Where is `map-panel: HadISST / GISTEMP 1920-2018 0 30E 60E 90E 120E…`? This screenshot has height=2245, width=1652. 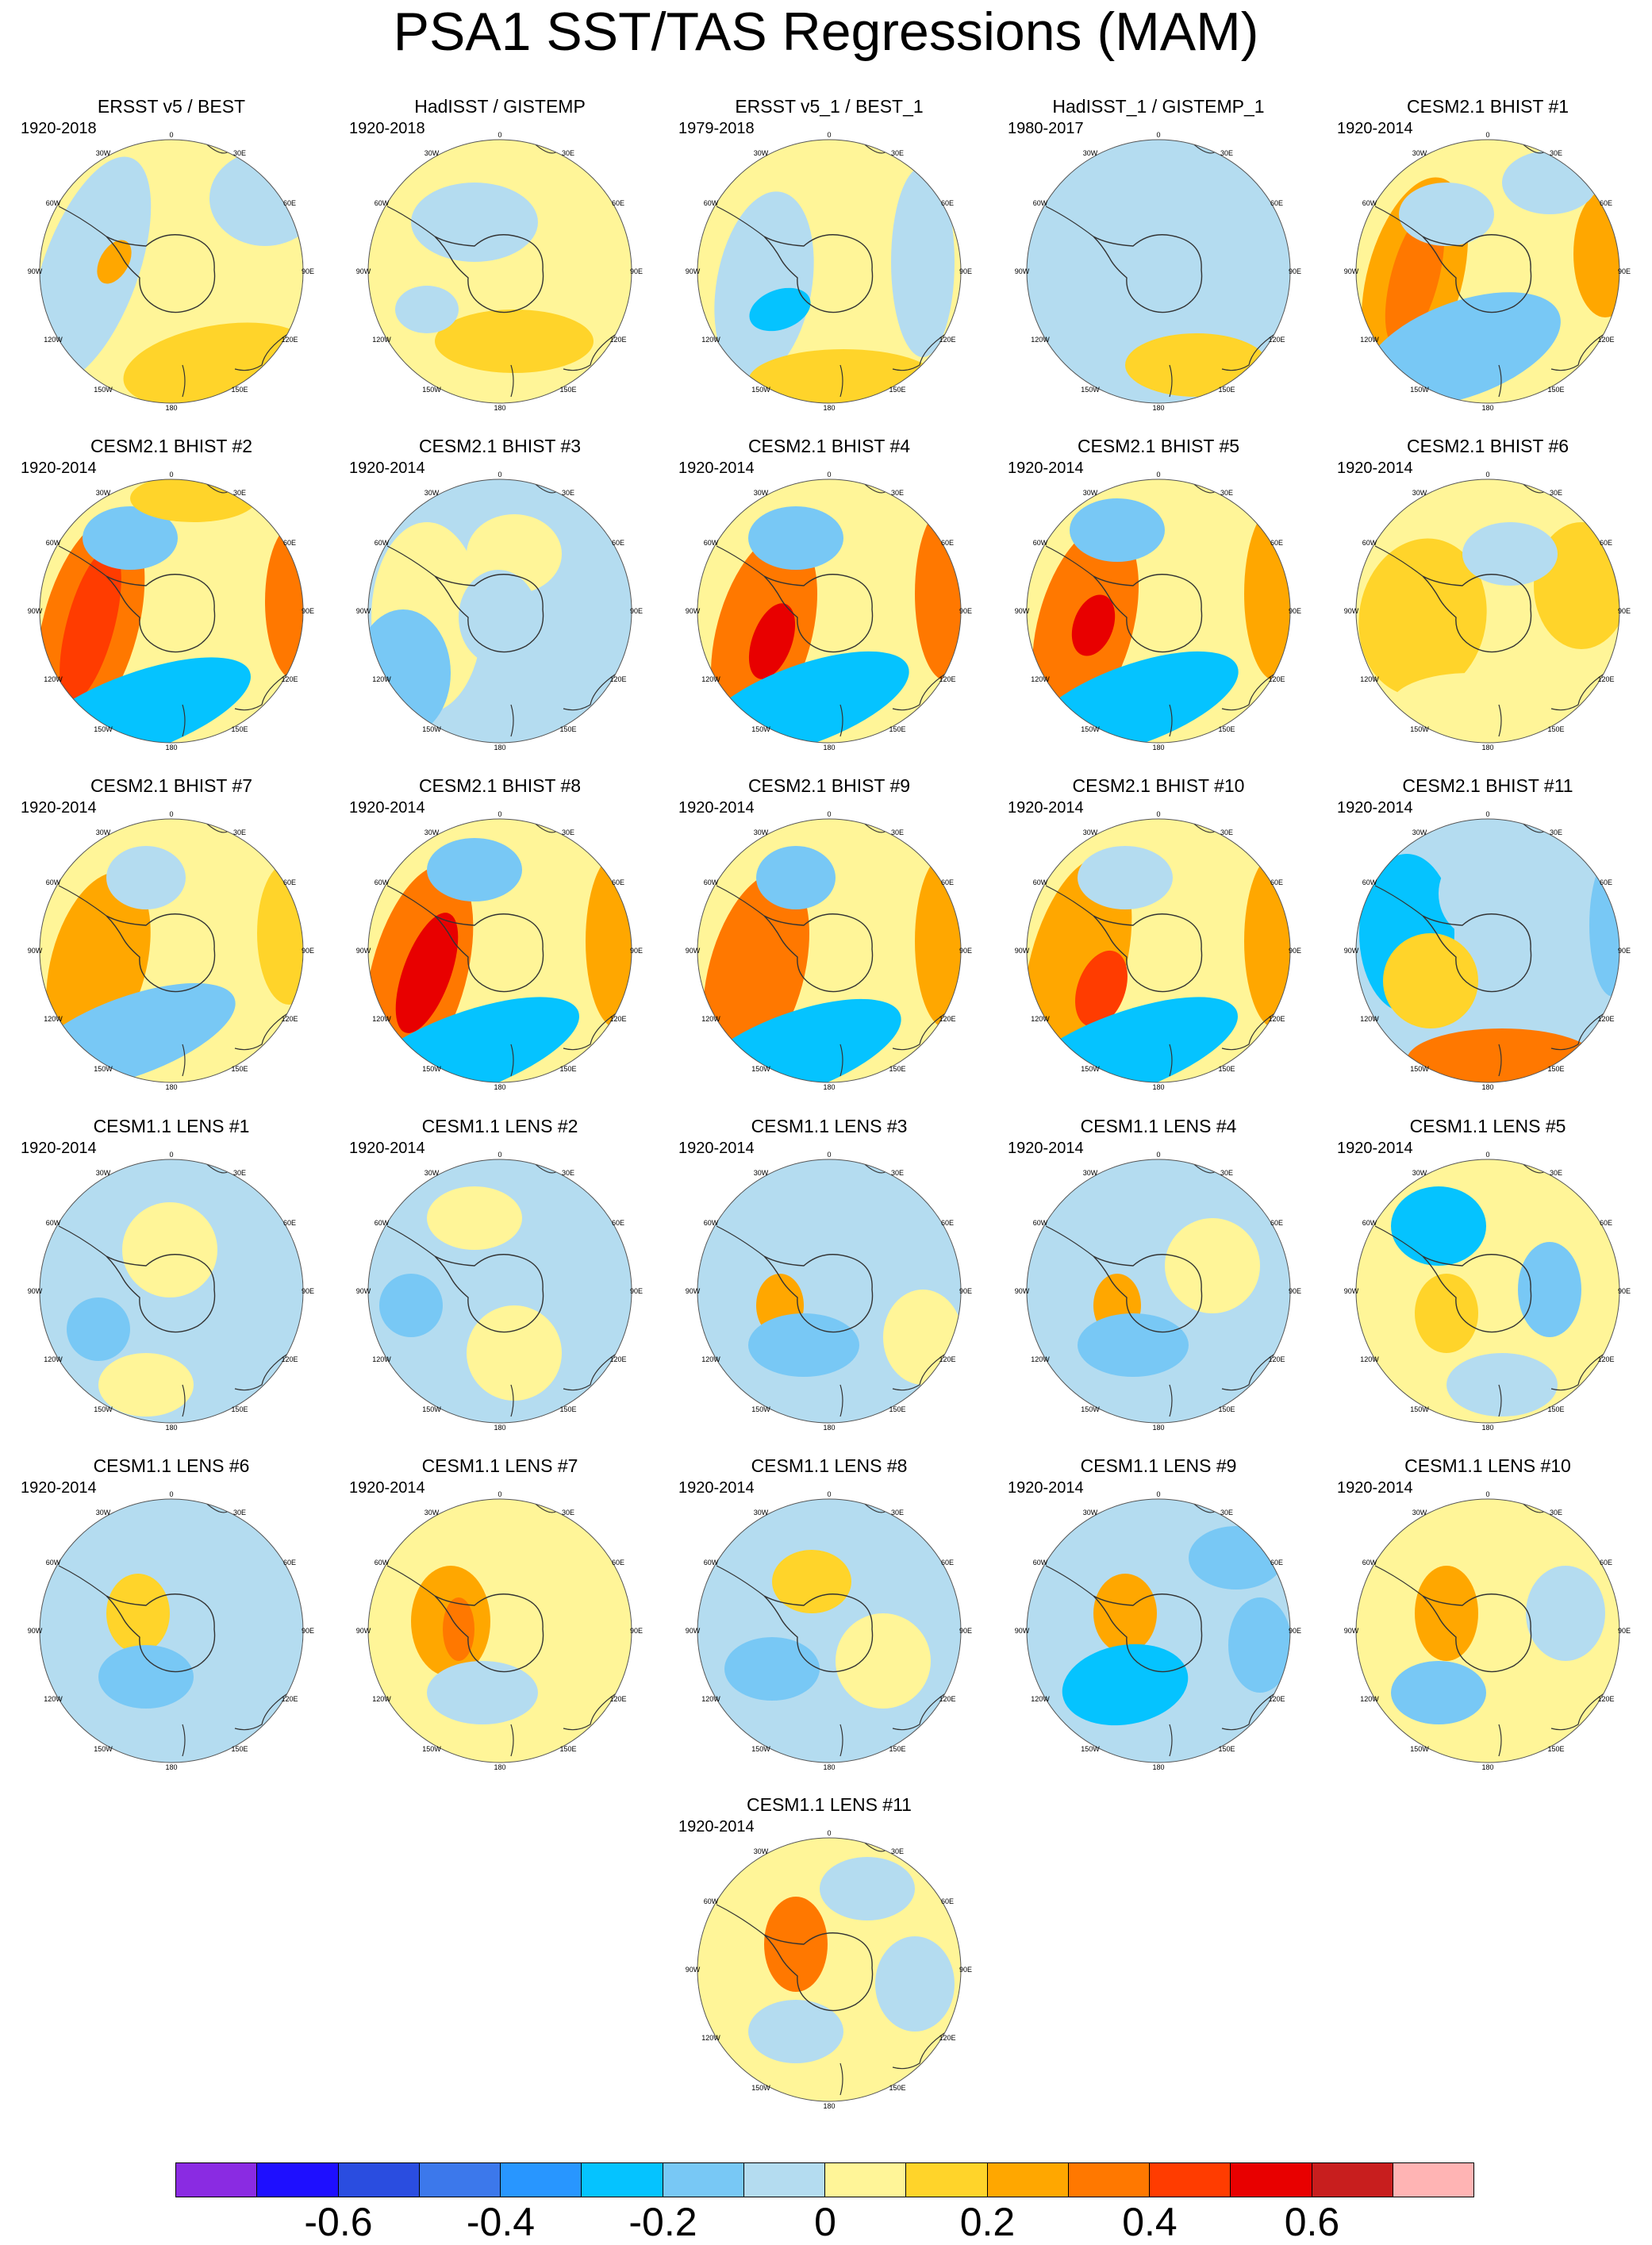 map-panel: HadISST / GISTEMP 1920-2018 0 30E 60E 90E 120E… is located at coordinates (500, 265).